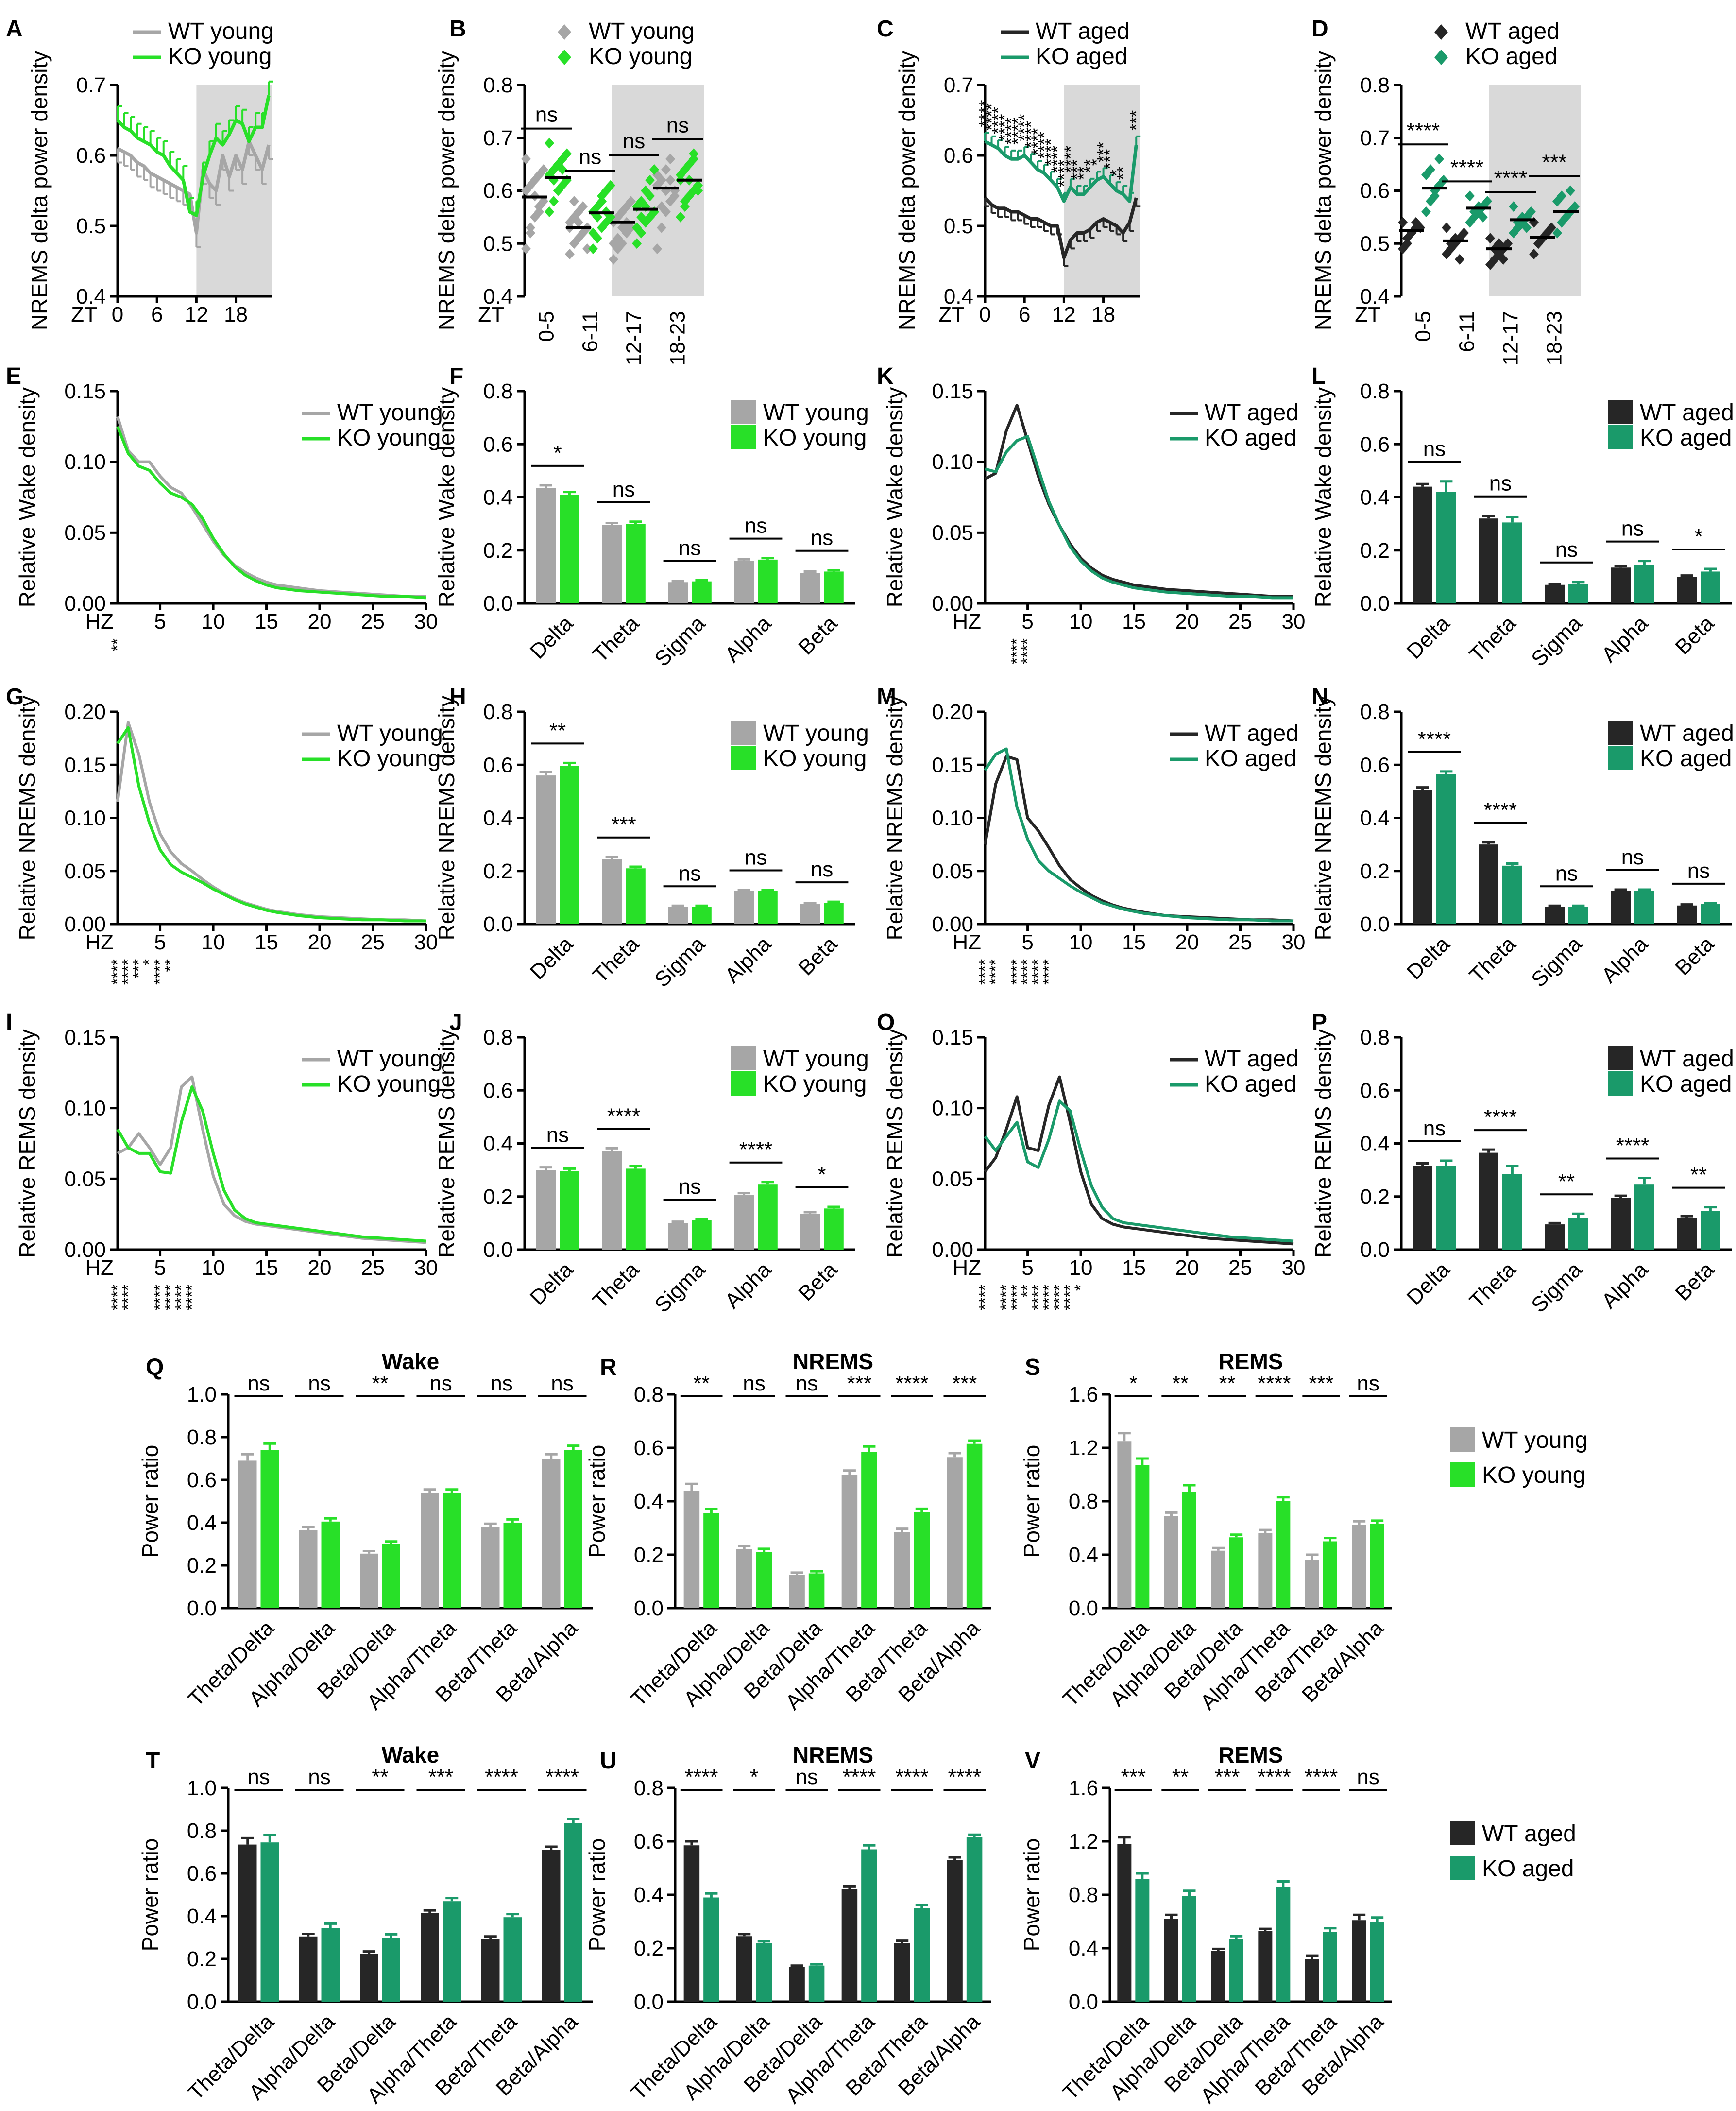 This screenshot has width=1736, height=2111. I want to click on series-line-wt-young, so click(272, 1159).